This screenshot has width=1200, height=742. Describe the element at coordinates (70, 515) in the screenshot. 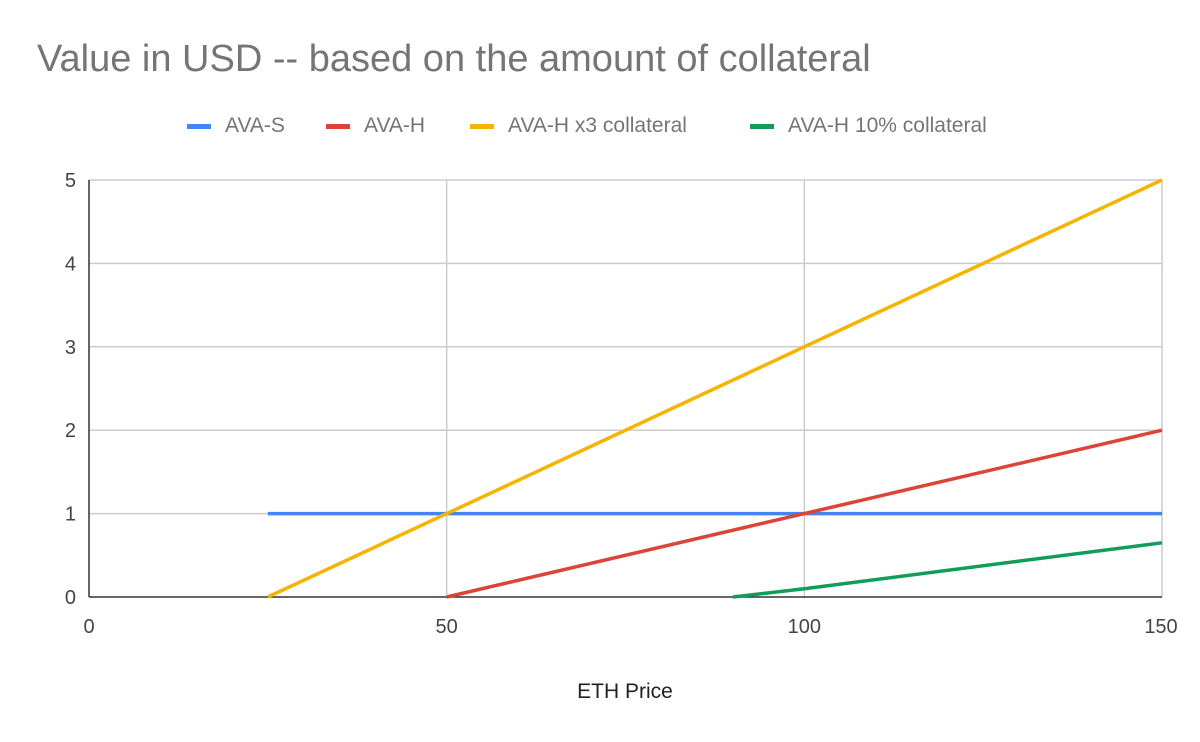

I see `y-tick-label-1: 1` at that location.